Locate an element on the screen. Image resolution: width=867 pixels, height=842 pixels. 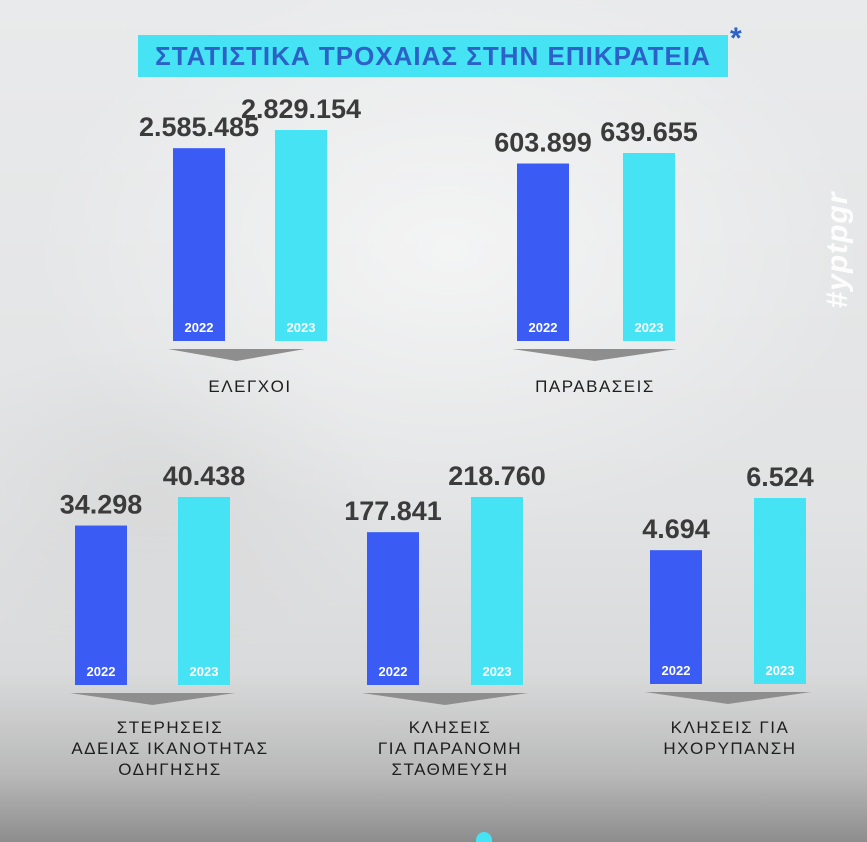
page-title: ΣΤΑΤΙΣΤΙΚΑ ΤΡΟΧΑΙΑΣ ΣΤΗΝ ΕΠΙΚΡΑΤΕΙΑ is located at coordinates (433, 55).